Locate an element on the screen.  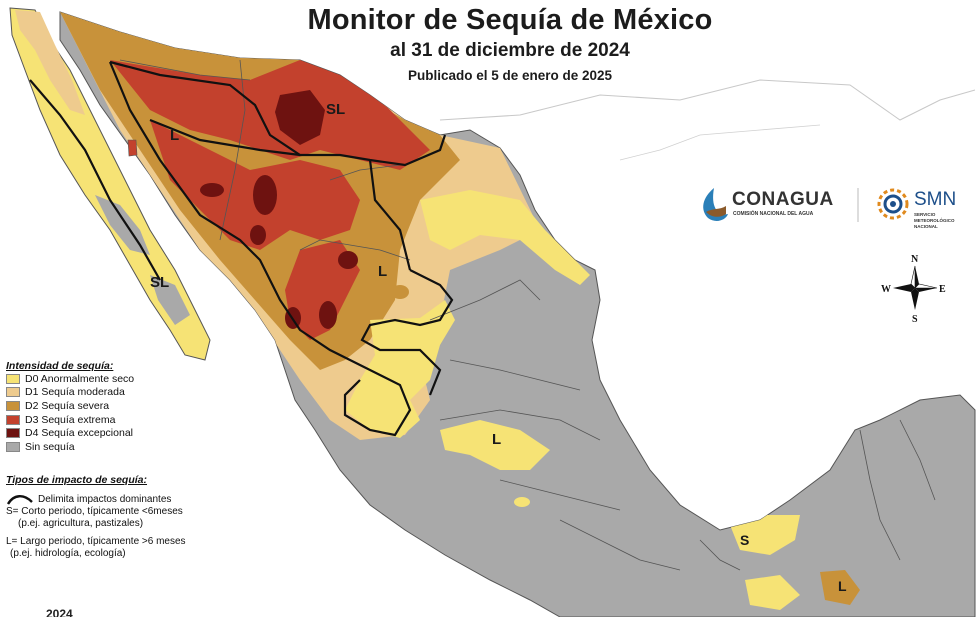
compass-rose: N S E W is located at coordinates (913, 289).